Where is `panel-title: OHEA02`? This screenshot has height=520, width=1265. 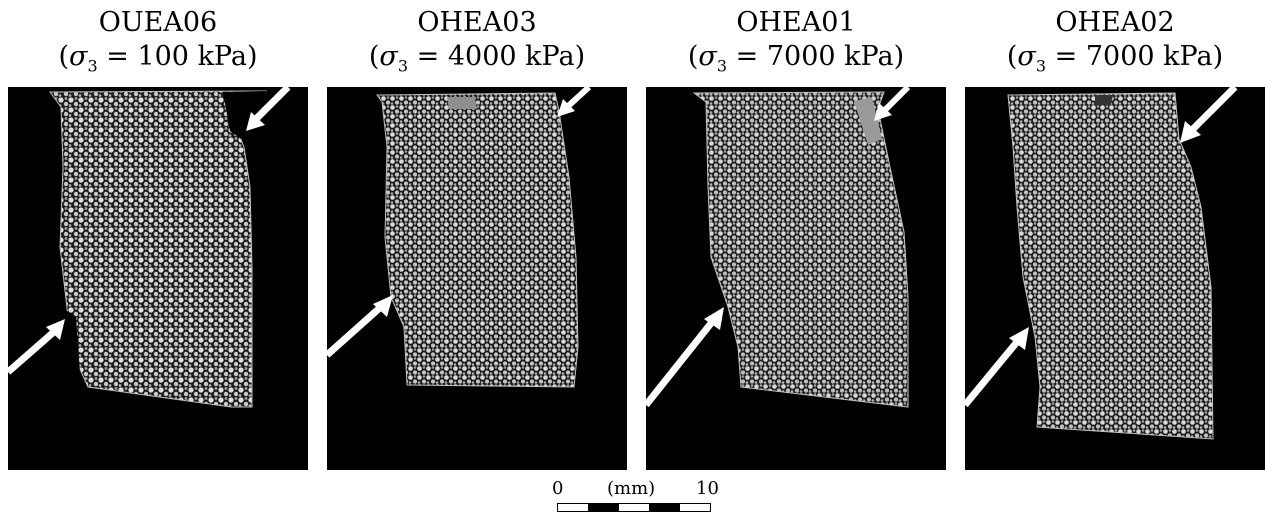
panel-title: OHEA02 is located at coordinates (1115, 22).